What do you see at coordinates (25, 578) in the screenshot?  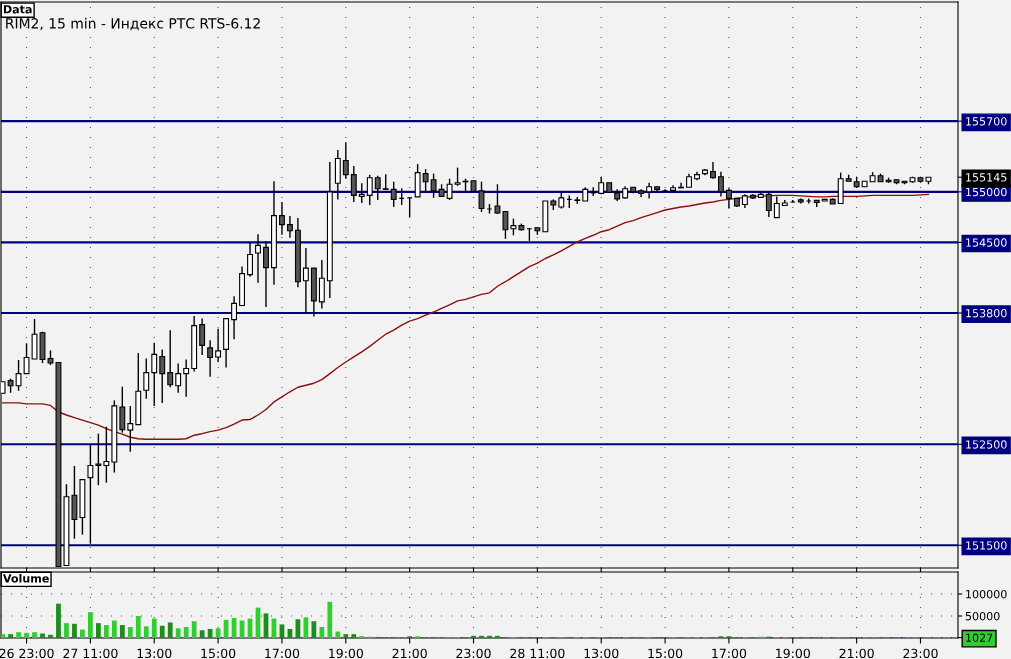 I see `chart-title: Volume` at bounding box center [25, 578].